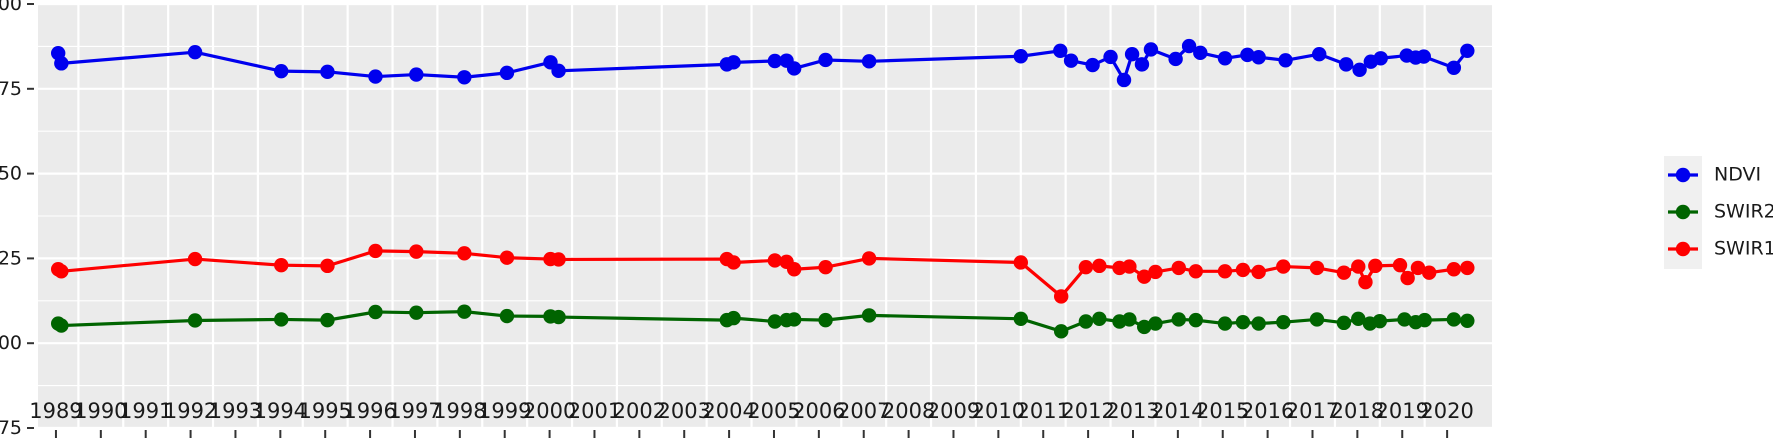 The image size is (1773, 442). Describe the element at coordinates (751, 434) in the screenshot. I see `axis-tick-marks` at that location.